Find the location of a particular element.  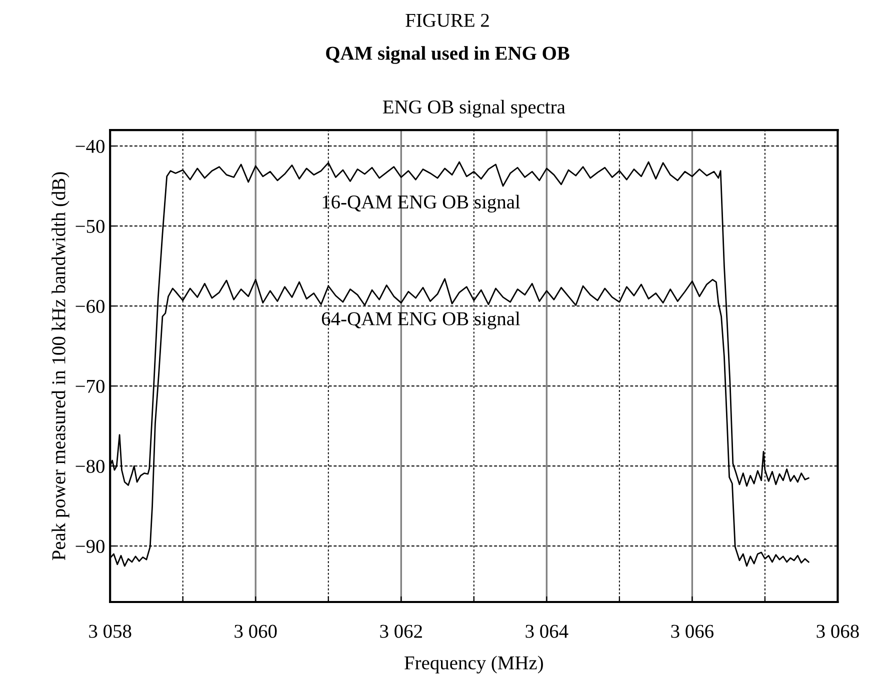

y-tick-label: −70 is located at coordinates (90, 386).